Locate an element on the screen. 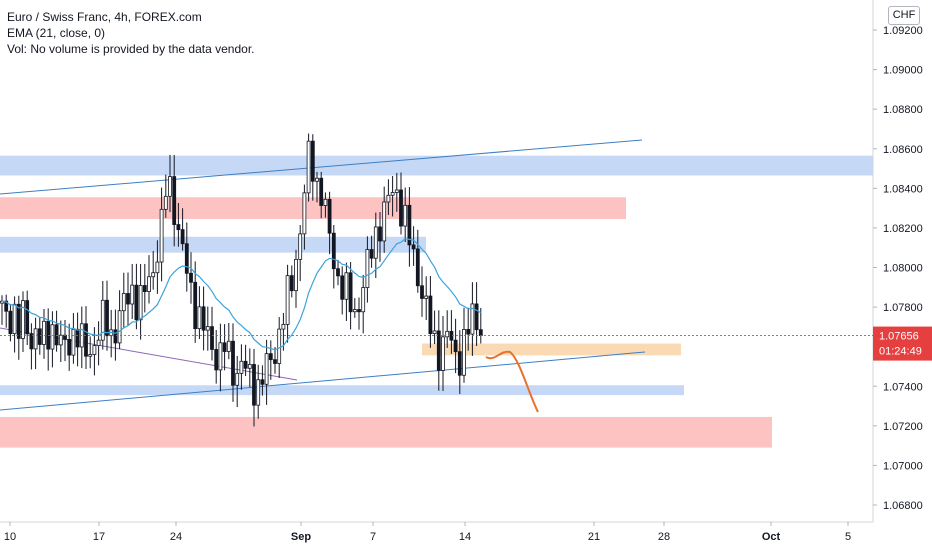  price-tick-label: 1.07800 is located at coordinates (903, 308).